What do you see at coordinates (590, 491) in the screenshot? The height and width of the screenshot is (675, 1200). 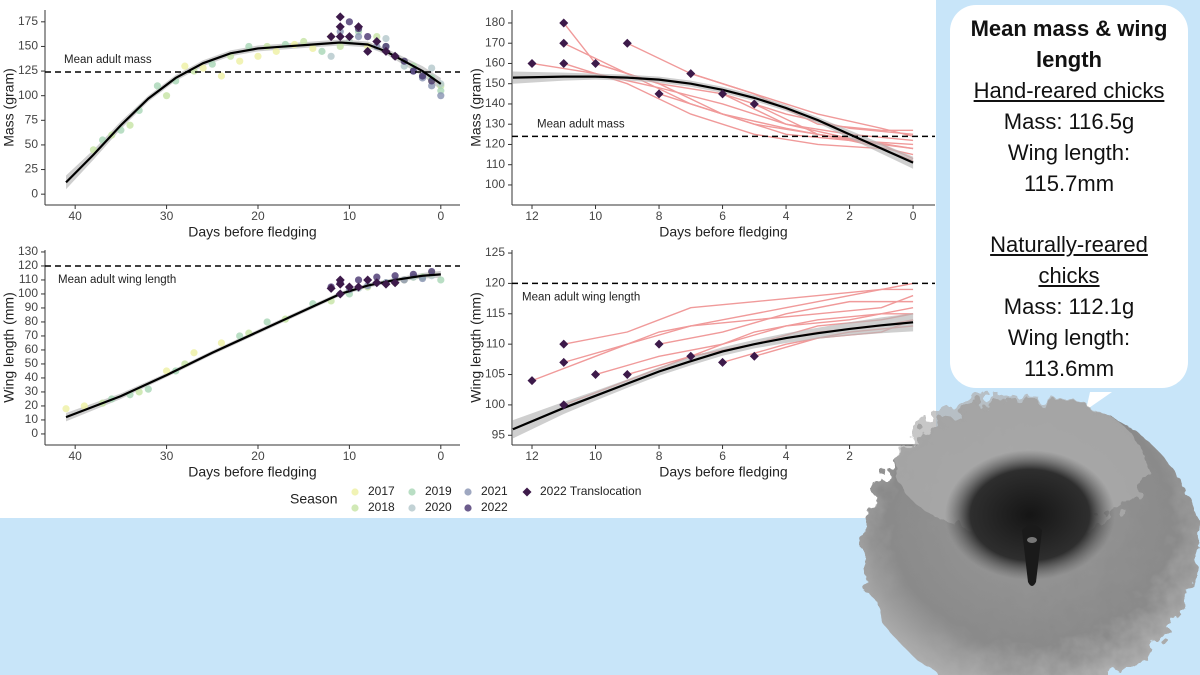 I see `legend-label: 2022 Translocation` at bounding box center [590, 491].